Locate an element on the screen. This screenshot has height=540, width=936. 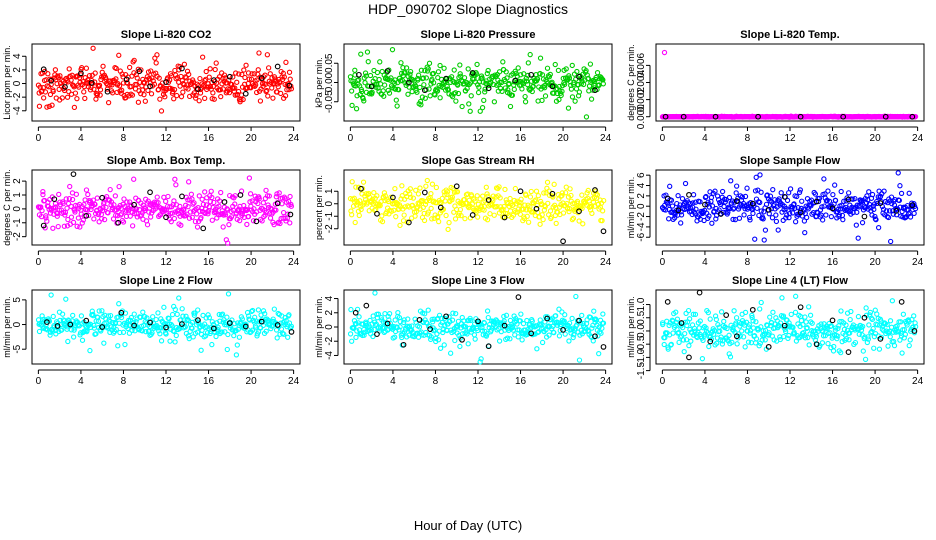
plot-frame is located at coordinates (790, 327).